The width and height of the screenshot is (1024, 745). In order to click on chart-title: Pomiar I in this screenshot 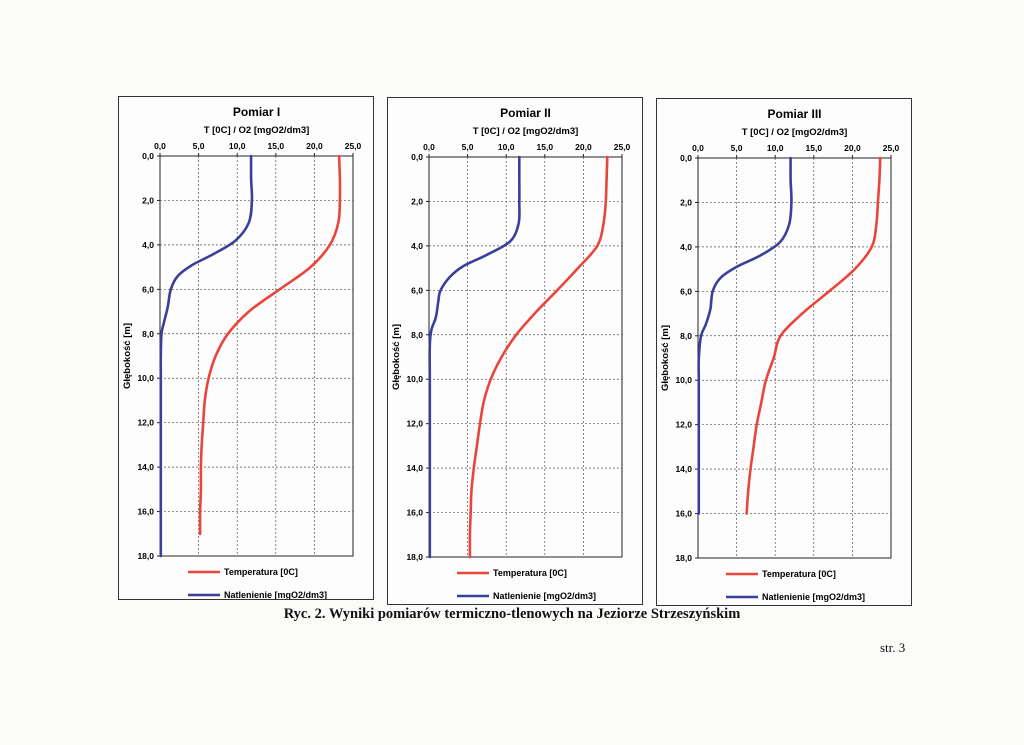, I will do `click(256, 112)`.